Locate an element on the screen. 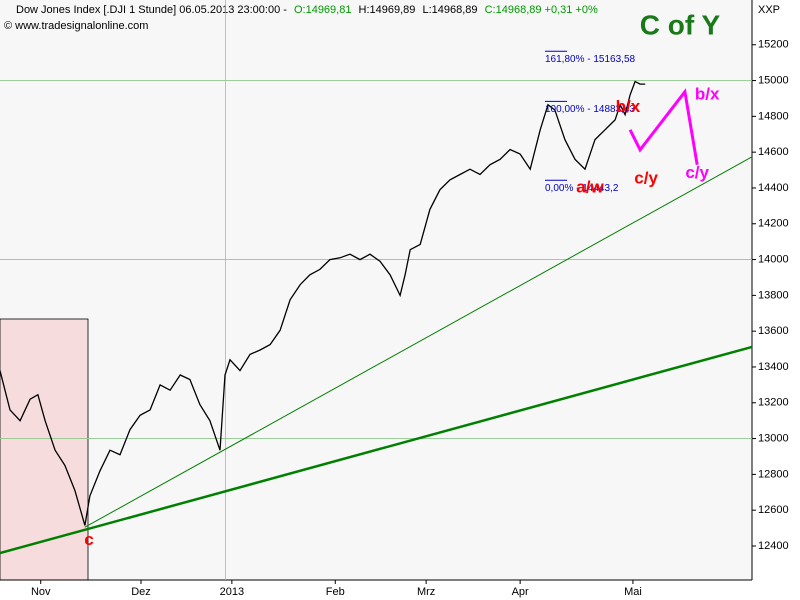 The image size is (800, 600). y-tick-label: 13400 is located at coordinates (773, 367).